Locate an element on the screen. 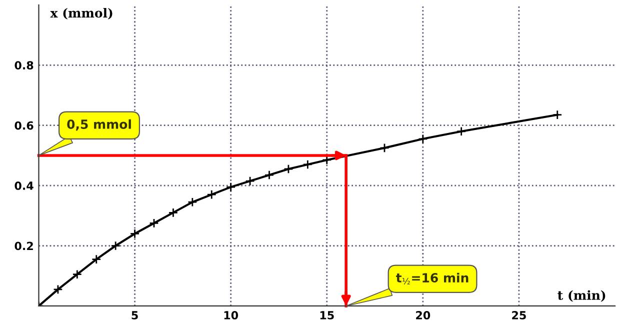 This screenshot has width=625, height=329. x-tick-label: 25 is located at coordinates (519, 315).